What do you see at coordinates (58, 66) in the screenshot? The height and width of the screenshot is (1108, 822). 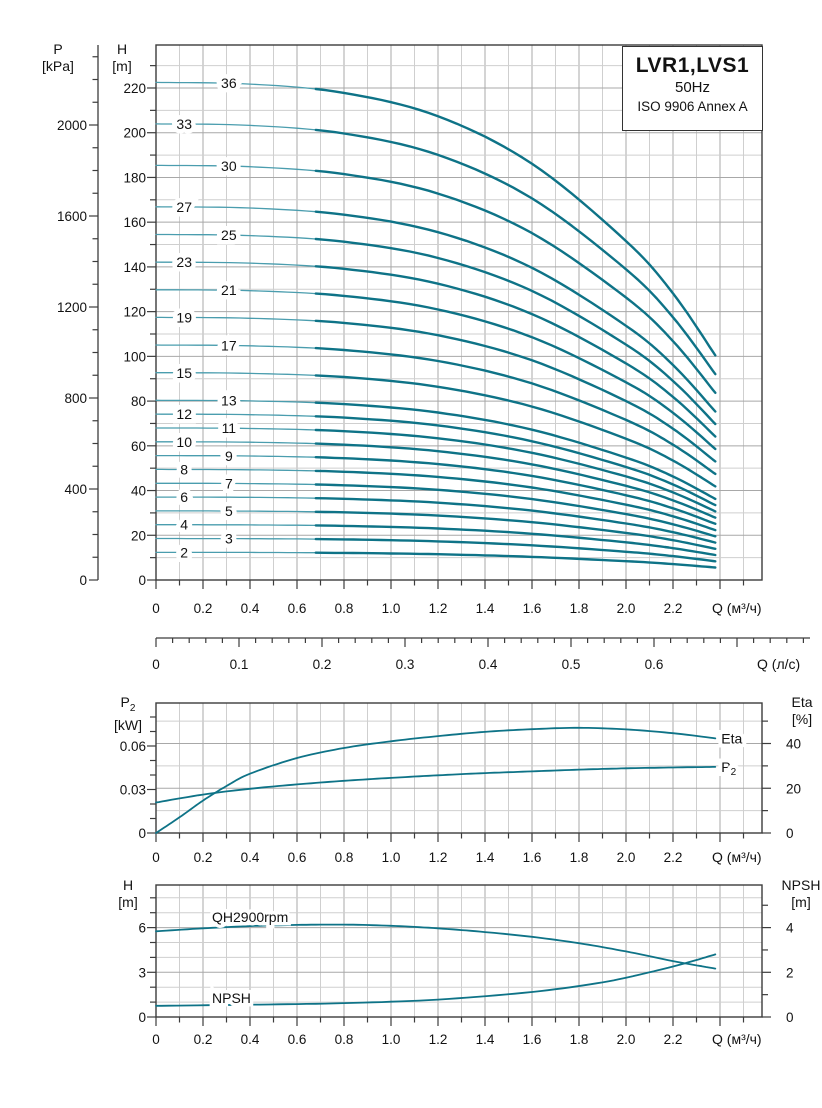 I see `pressure-axis-unit: [kPa]` at bounding box center [58, 66].